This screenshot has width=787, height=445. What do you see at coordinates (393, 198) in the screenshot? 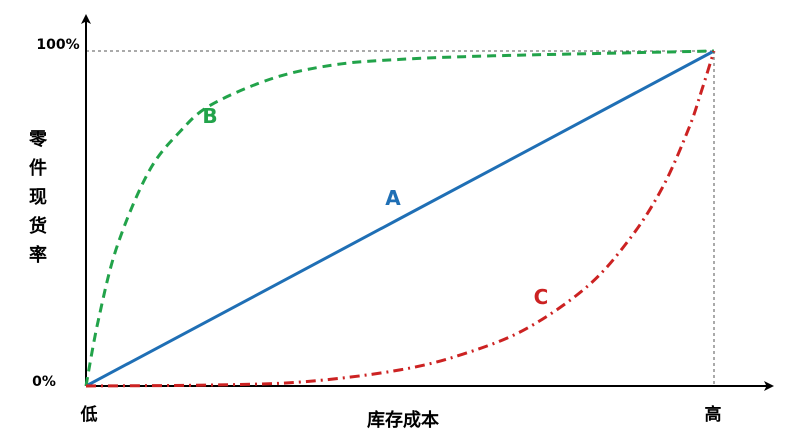
I see `series-label-a: A` at bounding box center [393, 198].